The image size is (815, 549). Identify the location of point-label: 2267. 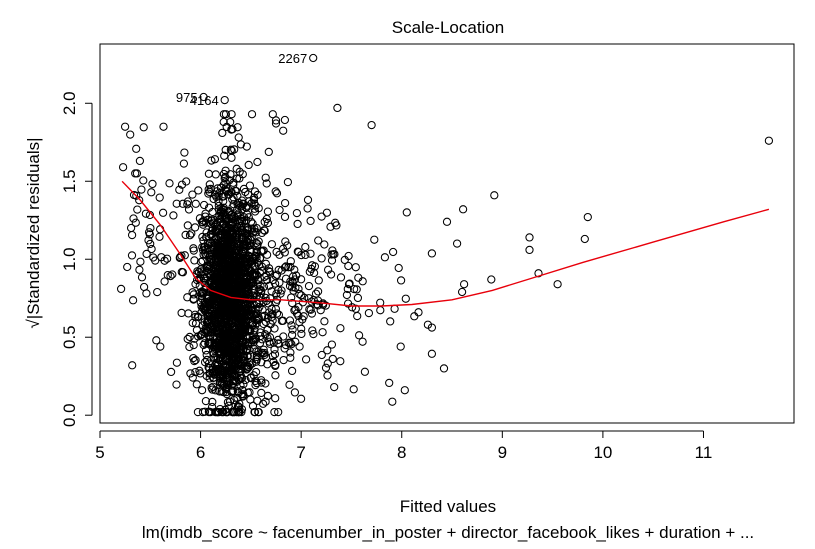
(292, 58).